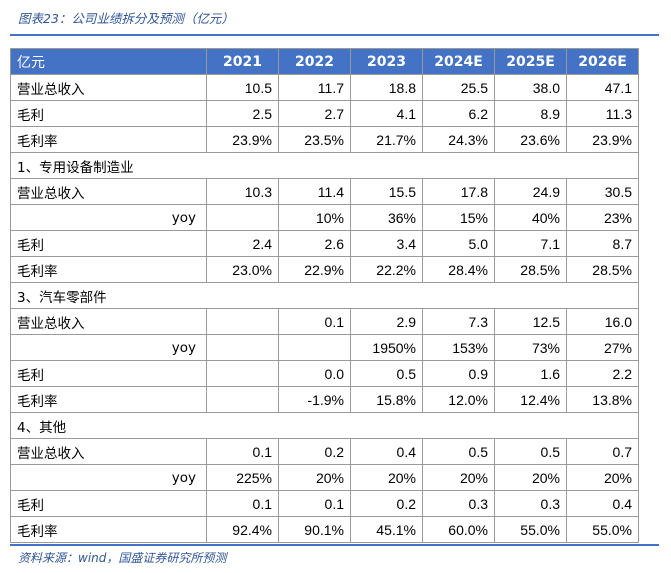 The height and width of the screenshot is (573, 671). Describe the element at coordinates (602, 217) in the screenshot. I see `table-cell: 23%` at that location.